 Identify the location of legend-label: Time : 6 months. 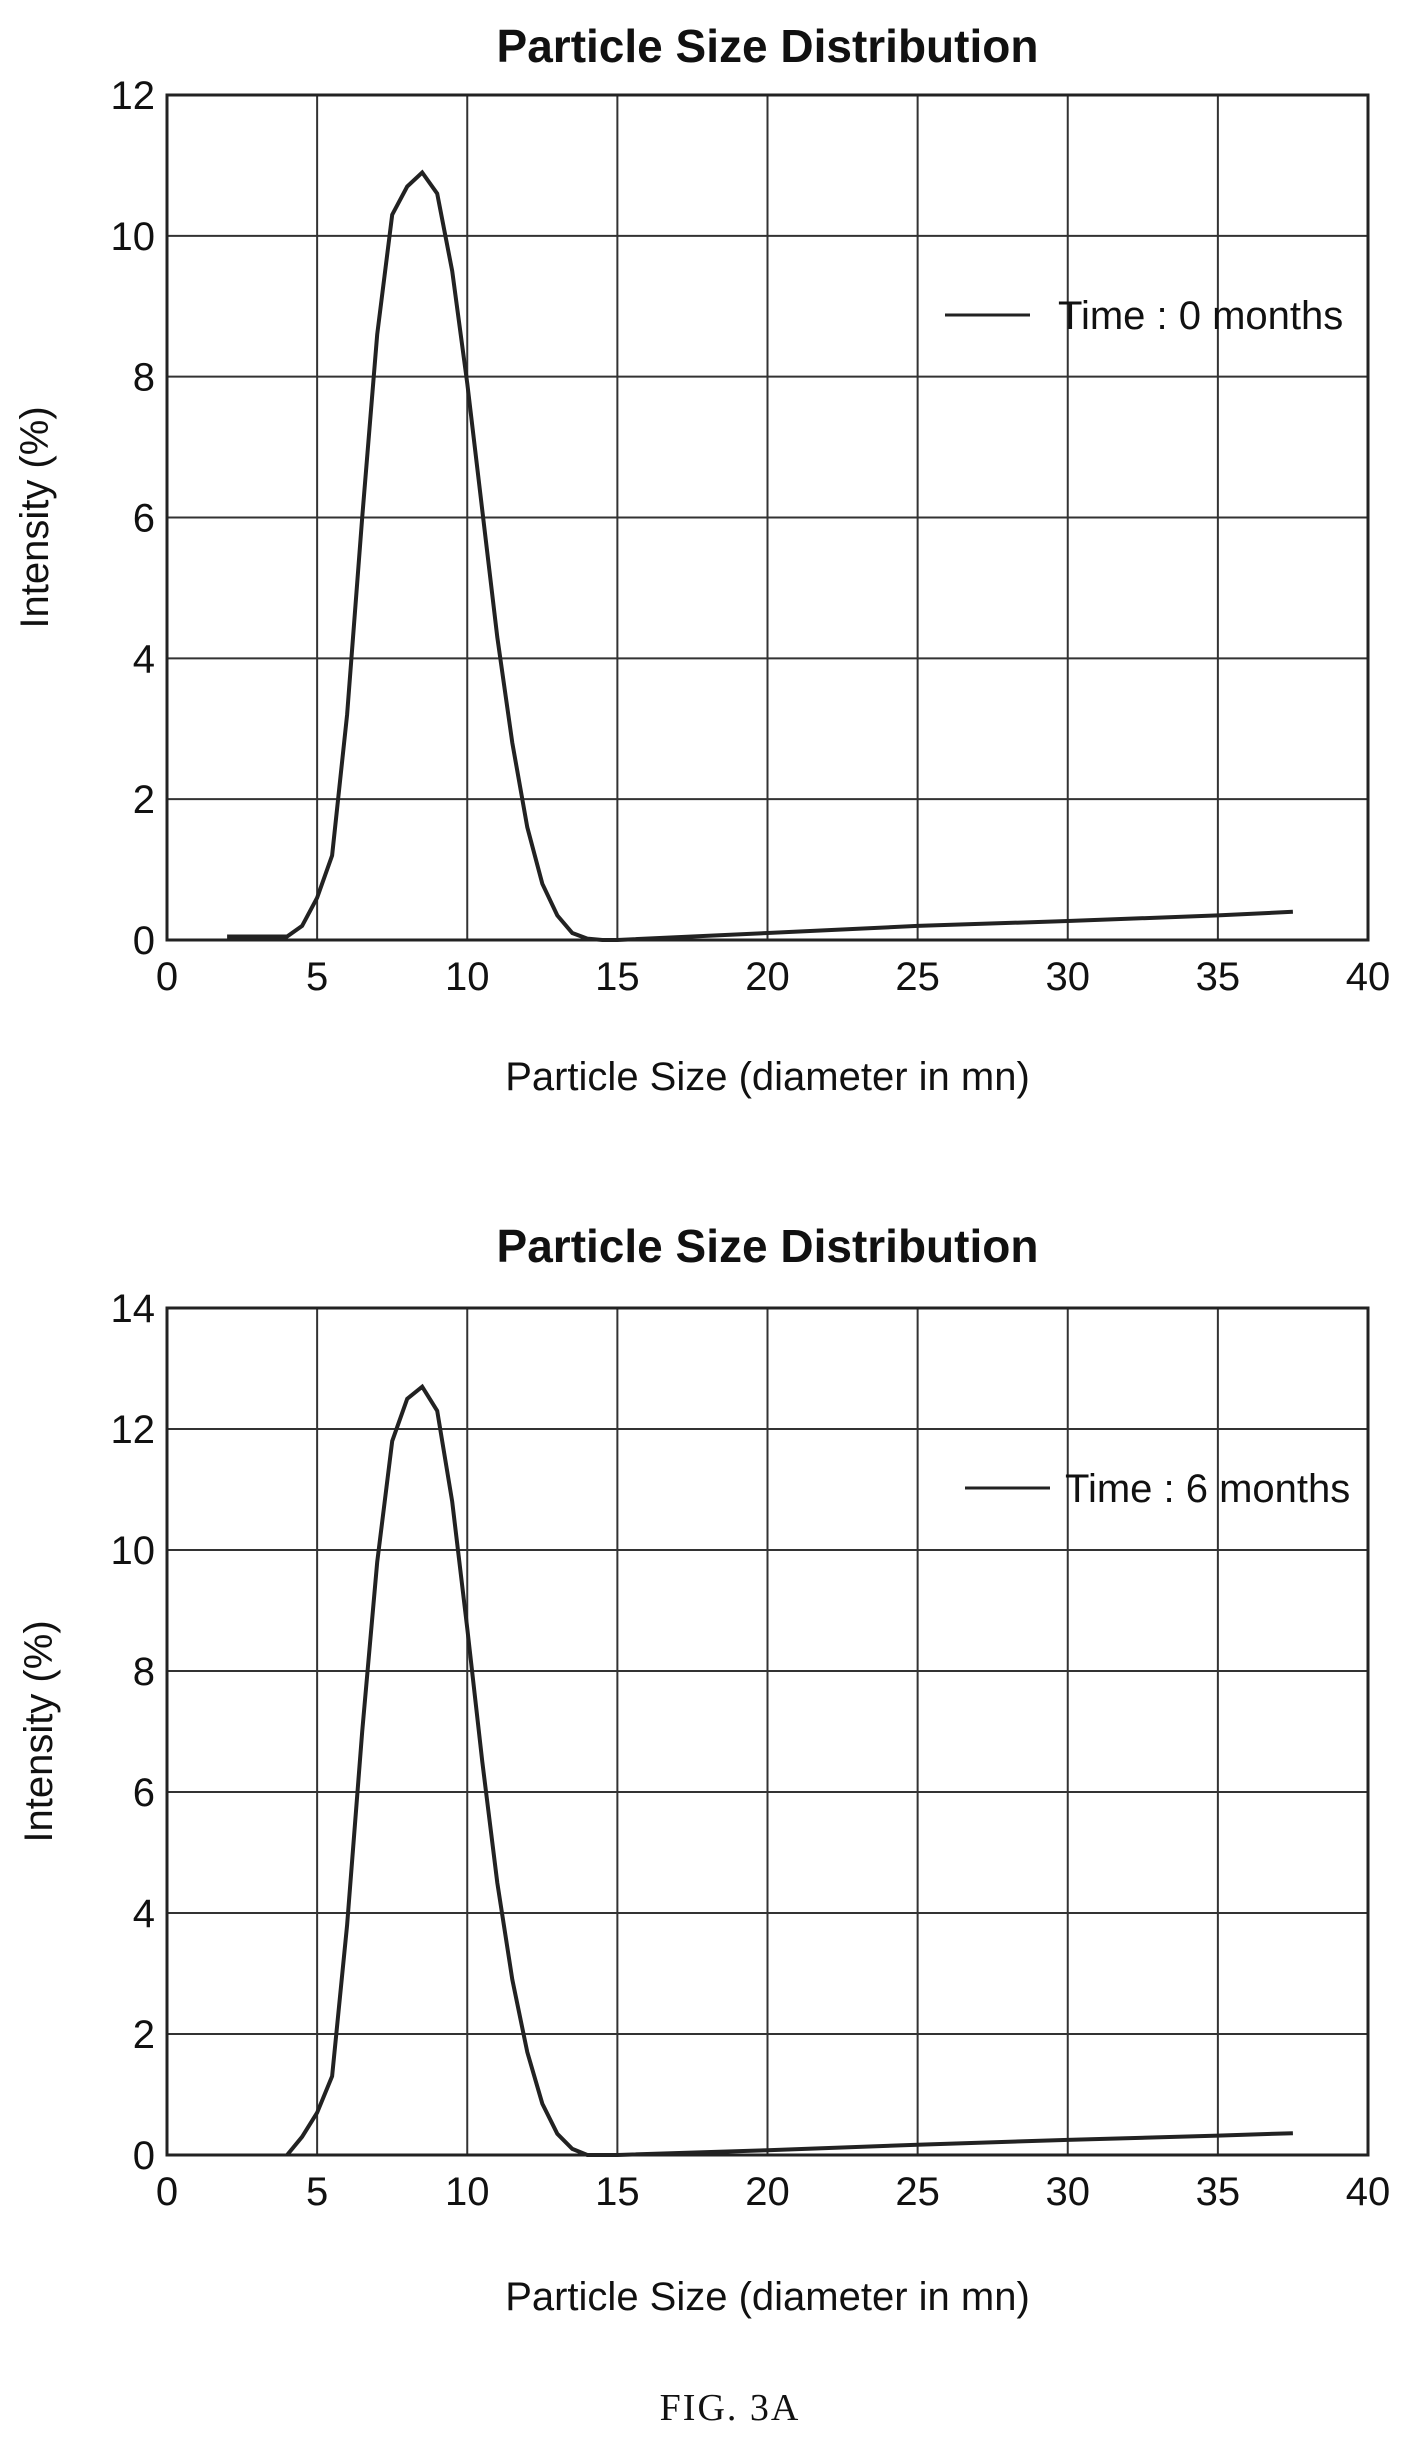
(1207, 1489).